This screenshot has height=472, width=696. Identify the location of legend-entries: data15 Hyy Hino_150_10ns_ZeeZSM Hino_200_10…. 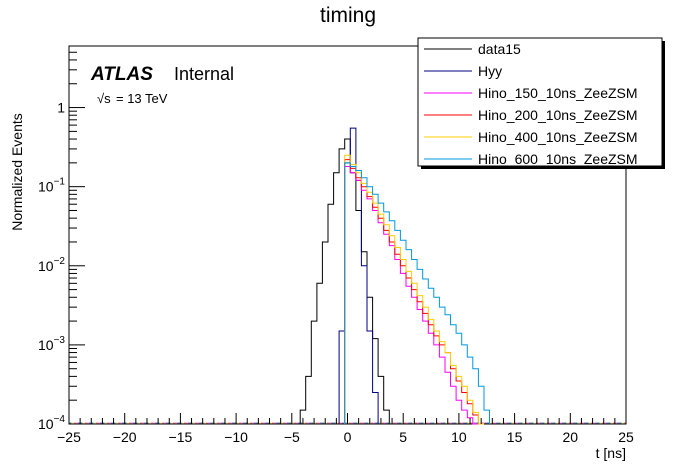
(531, 104).